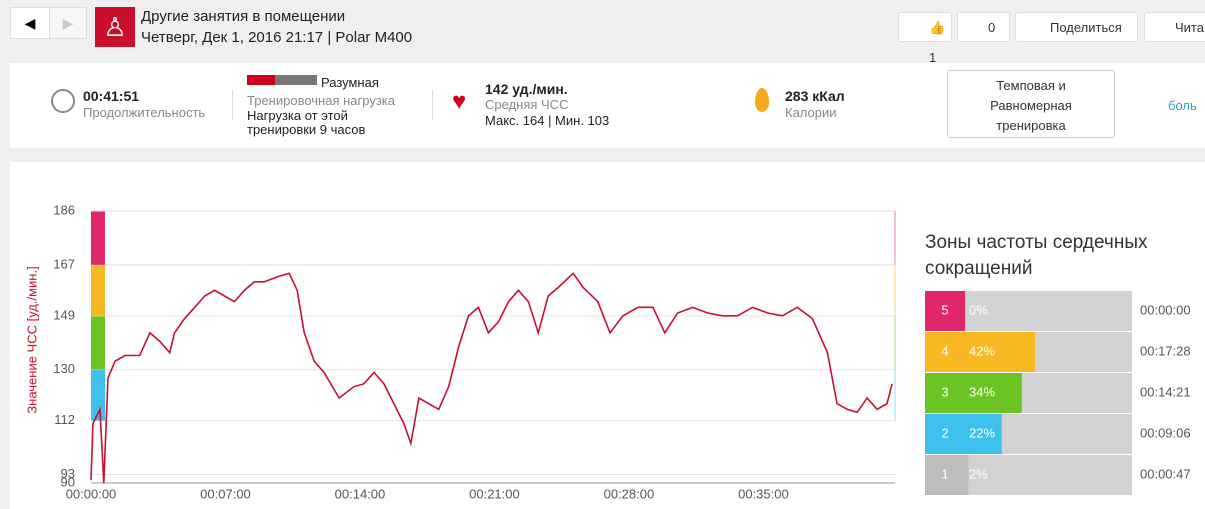  Describe the element at coordinates (763, 493) in the screenshot. I see `x-tick-label: 00:35:00` at that location.